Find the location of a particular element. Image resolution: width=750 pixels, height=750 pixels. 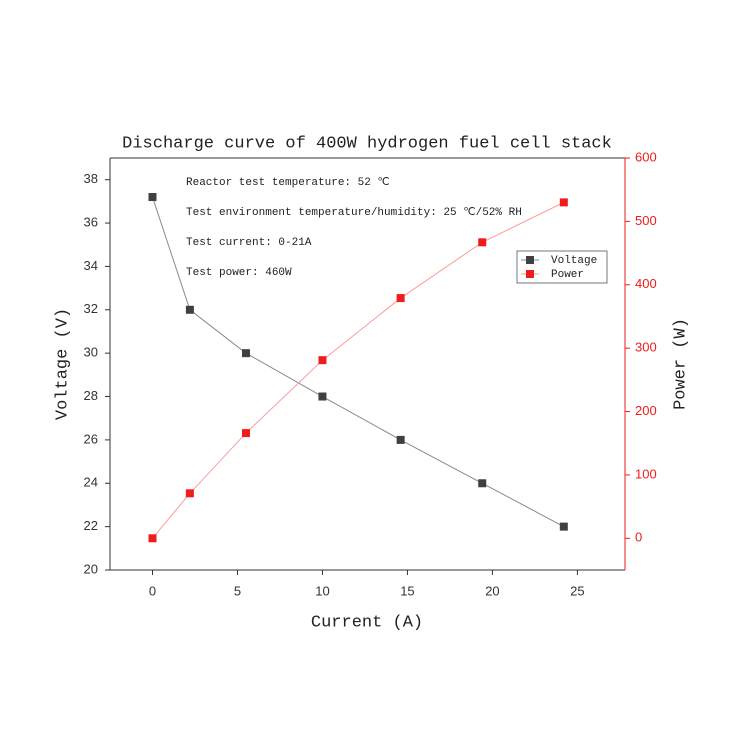

x-tick-label: 20 is located at coordinates (492, 590).